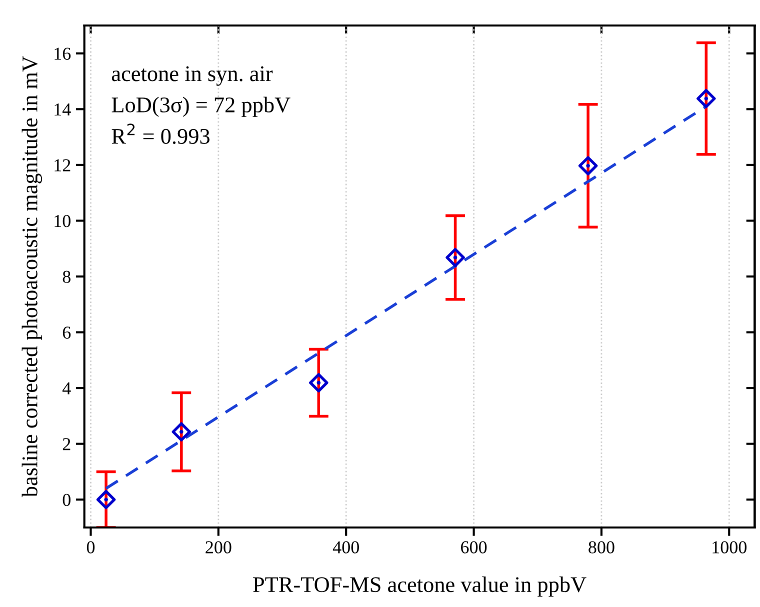 This screenshot has height=607, width=760. Describe the element at coordinates (66, 276) in the screenshot. I see `y-tick-label: 8` at that location.